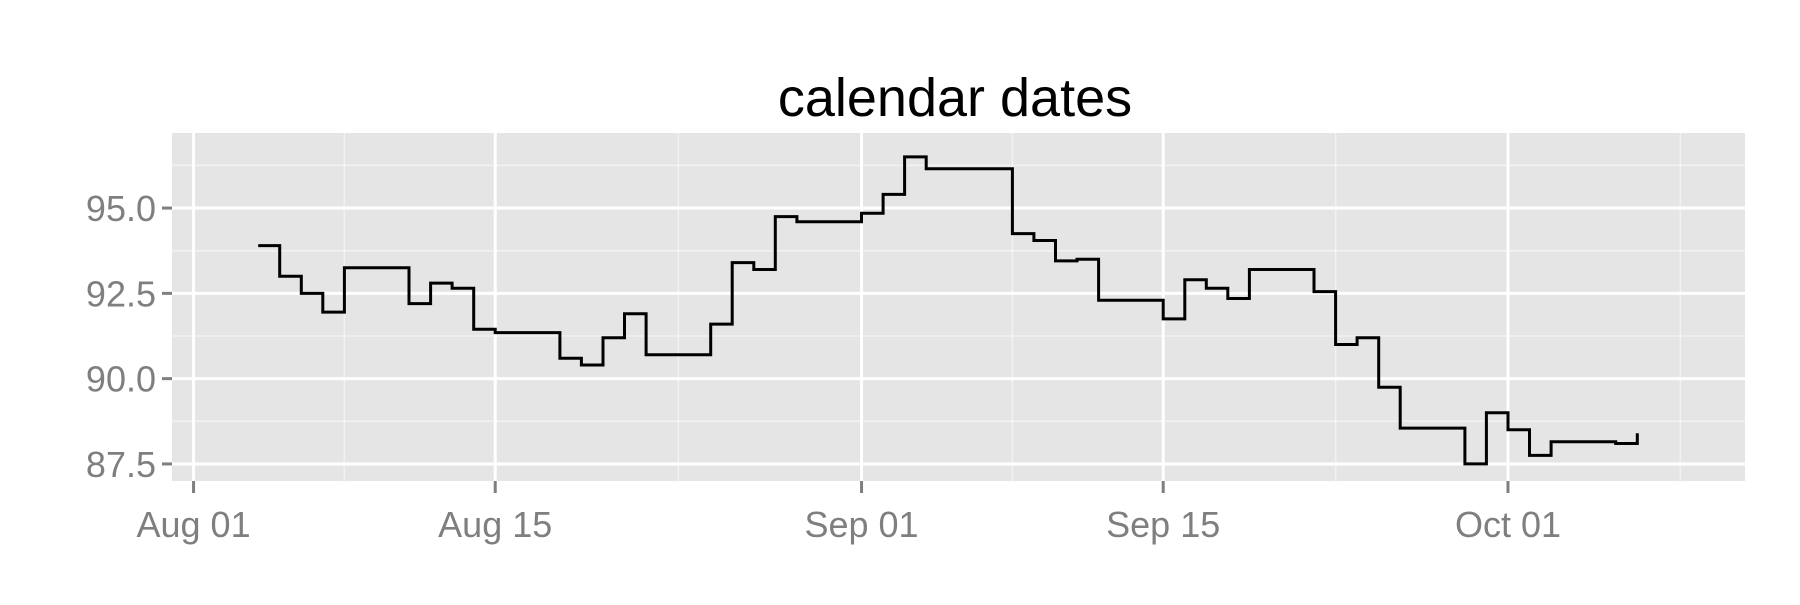 The image size is (1800, 605). What do you see at coordinates (1508, 524) in the screenshot?
I see `x-tick-label: Oct 01` at bounding box center [1508, 524].